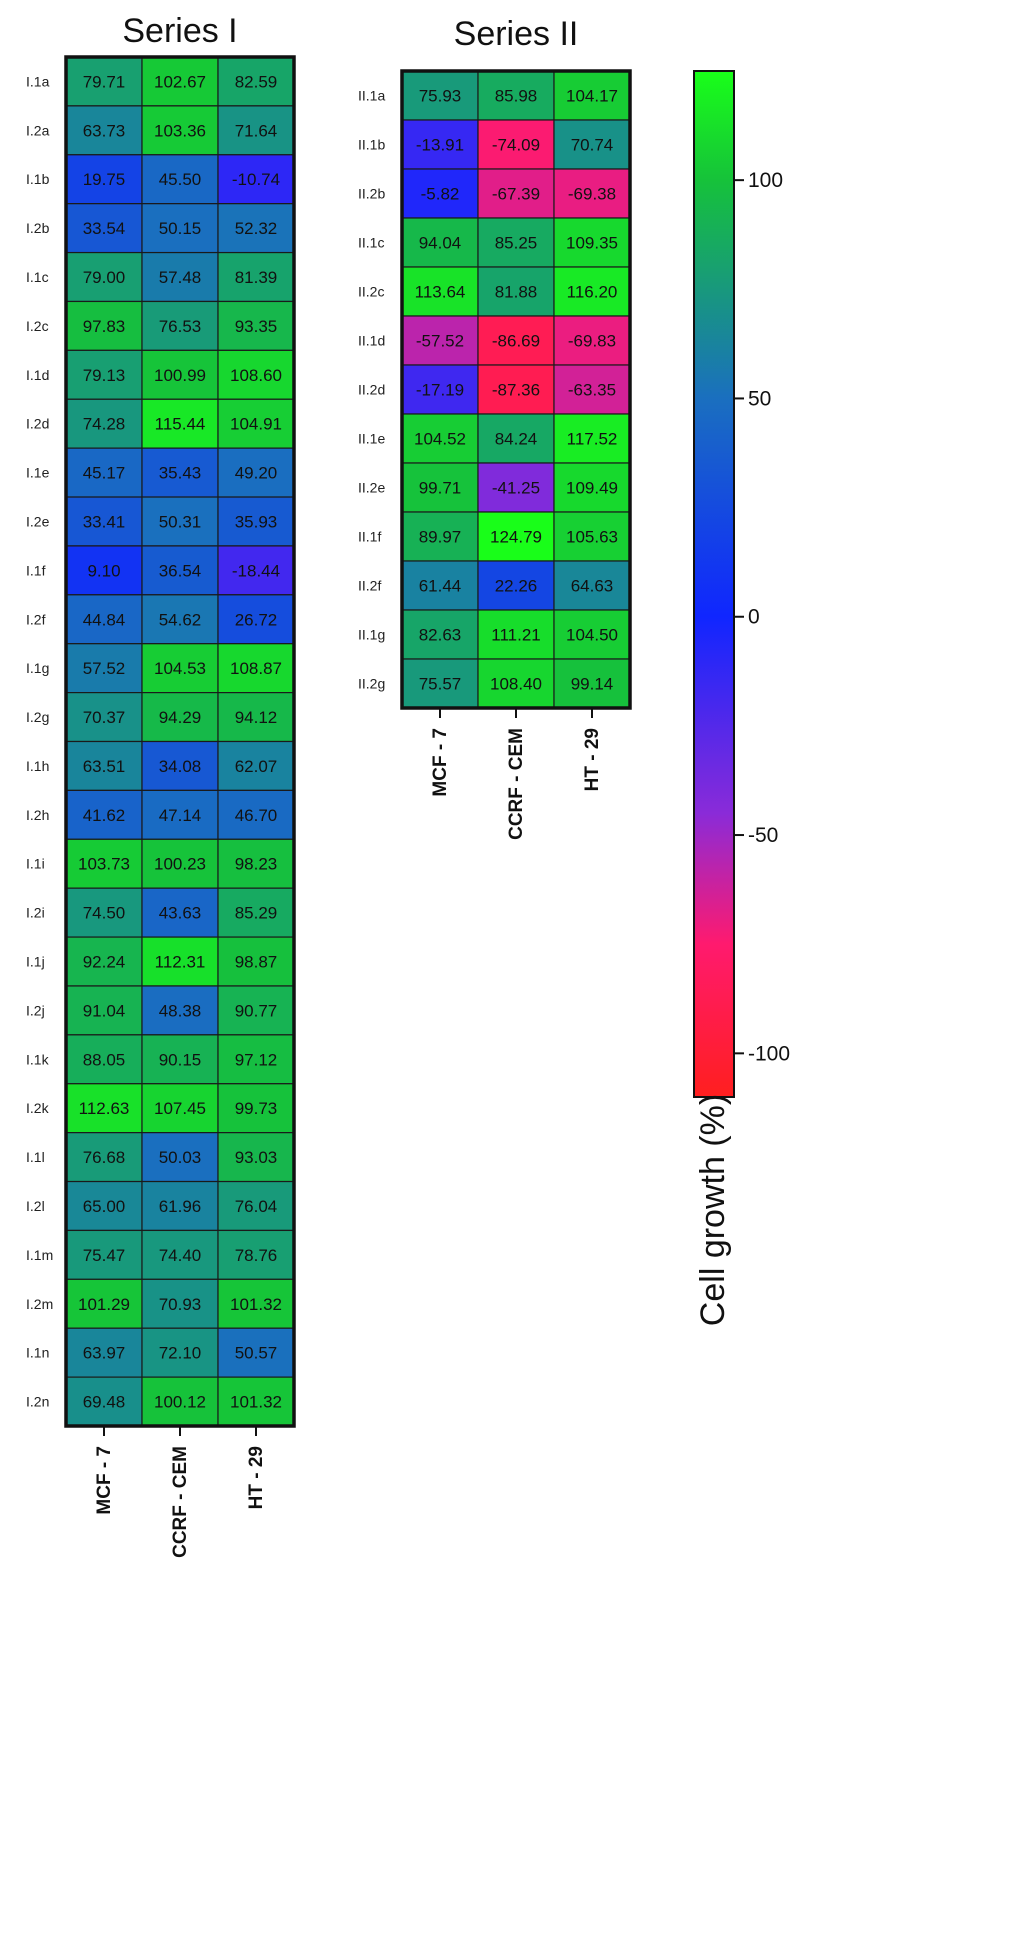  Describe the element at coordinates (38, 130) in the screenshot. I see `row-label: I.2a` at that location.